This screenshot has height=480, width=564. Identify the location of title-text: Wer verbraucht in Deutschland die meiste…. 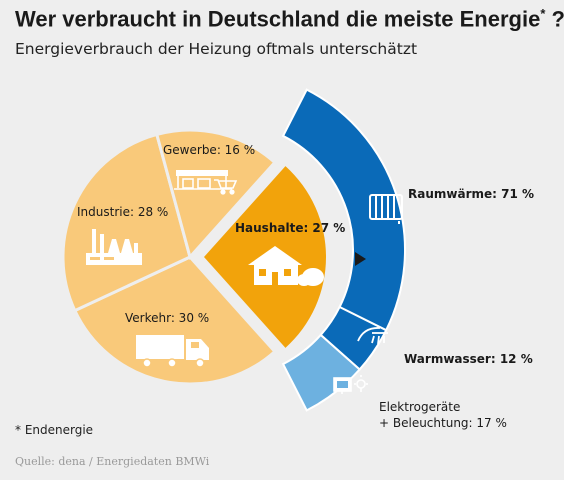
(278, 19).